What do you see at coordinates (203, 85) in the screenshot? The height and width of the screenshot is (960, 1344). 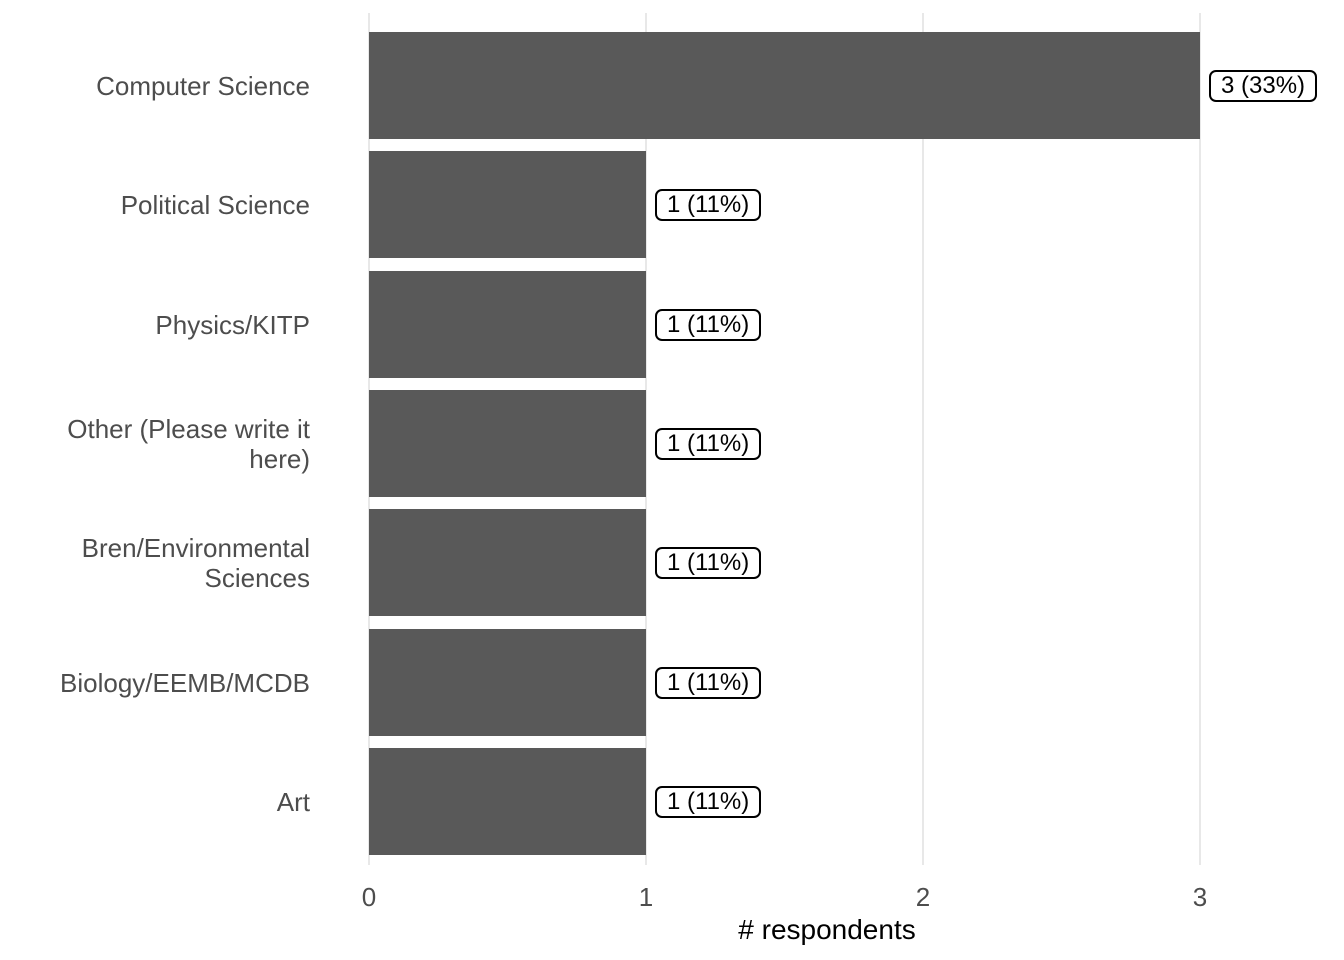 I see `category-label: Computer Science` at bounding box center [203, 85].